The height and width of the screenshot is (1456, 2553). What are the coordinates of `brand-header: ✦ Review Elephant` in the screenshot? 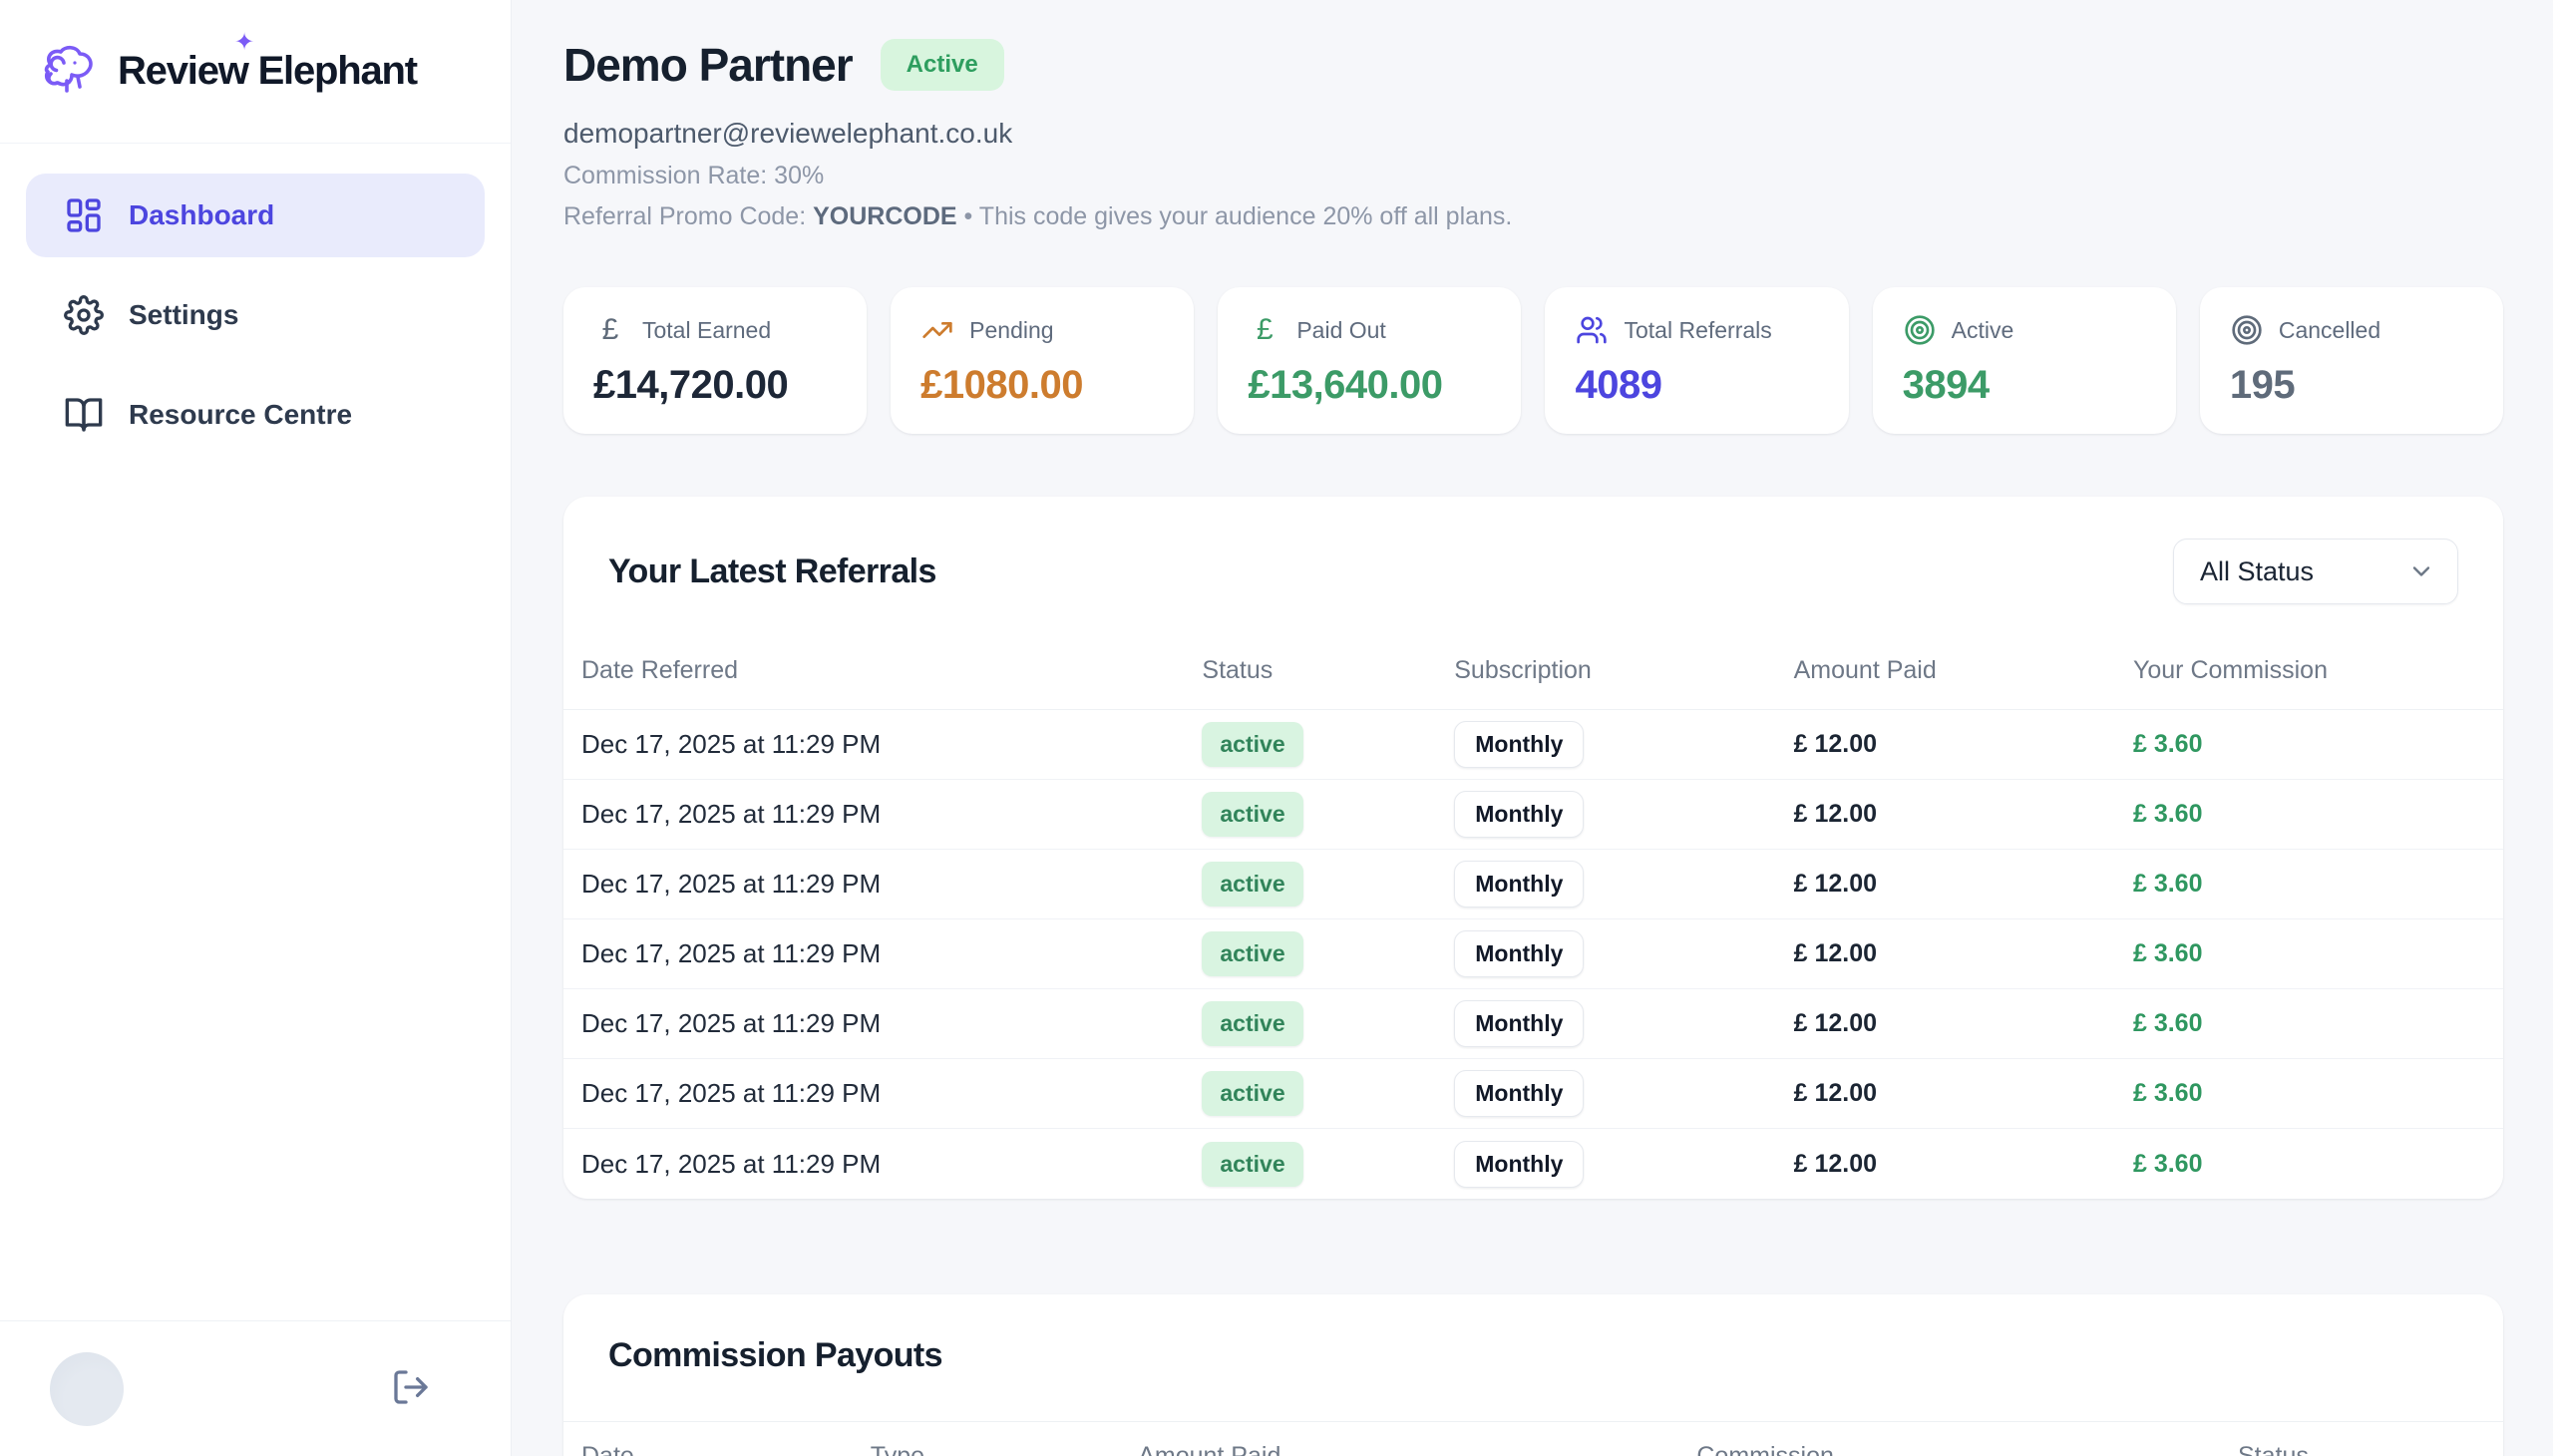 It's located at (256, 72).